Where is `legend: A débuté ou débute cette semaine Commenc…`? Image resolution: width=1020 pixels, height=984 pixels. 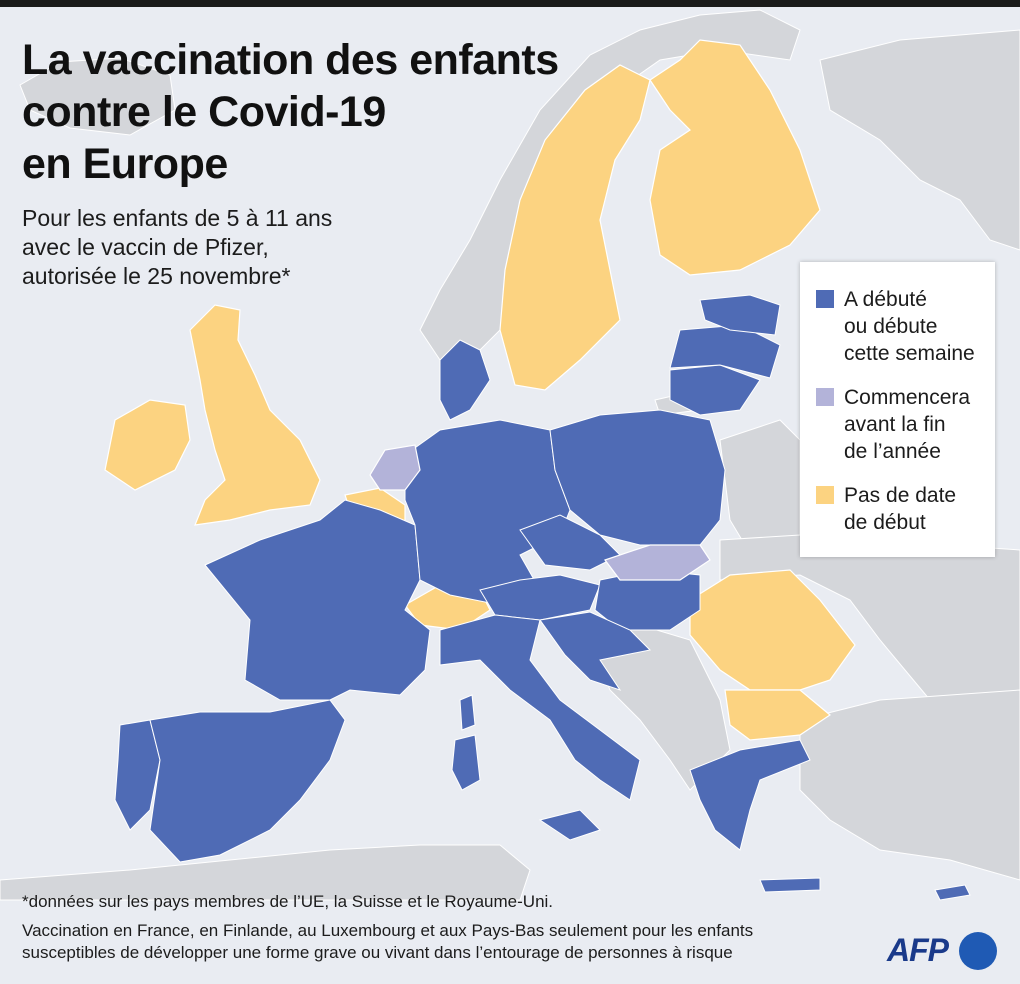
legend: A débuté ou débute cette semaine Commenc… is located at coordinates (897, 409).